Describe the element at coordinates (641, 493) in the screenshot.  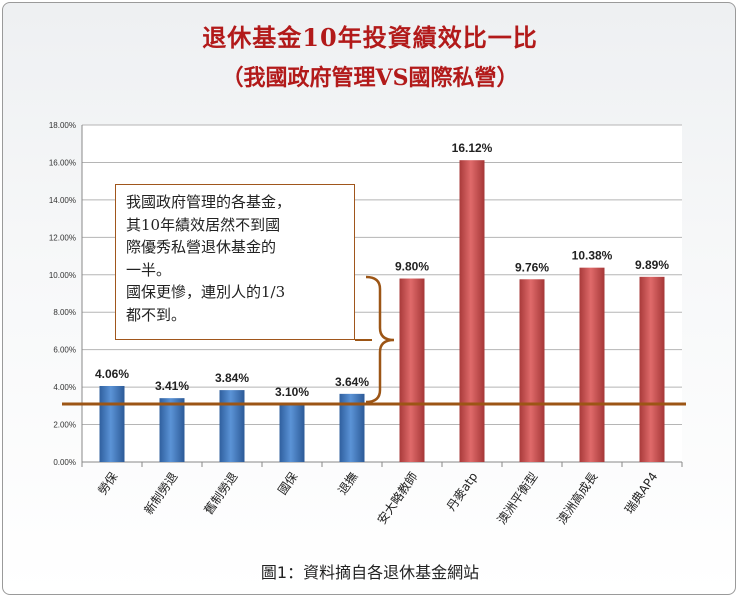
I see `x-tick-label: 瑞典AP4` at that location.